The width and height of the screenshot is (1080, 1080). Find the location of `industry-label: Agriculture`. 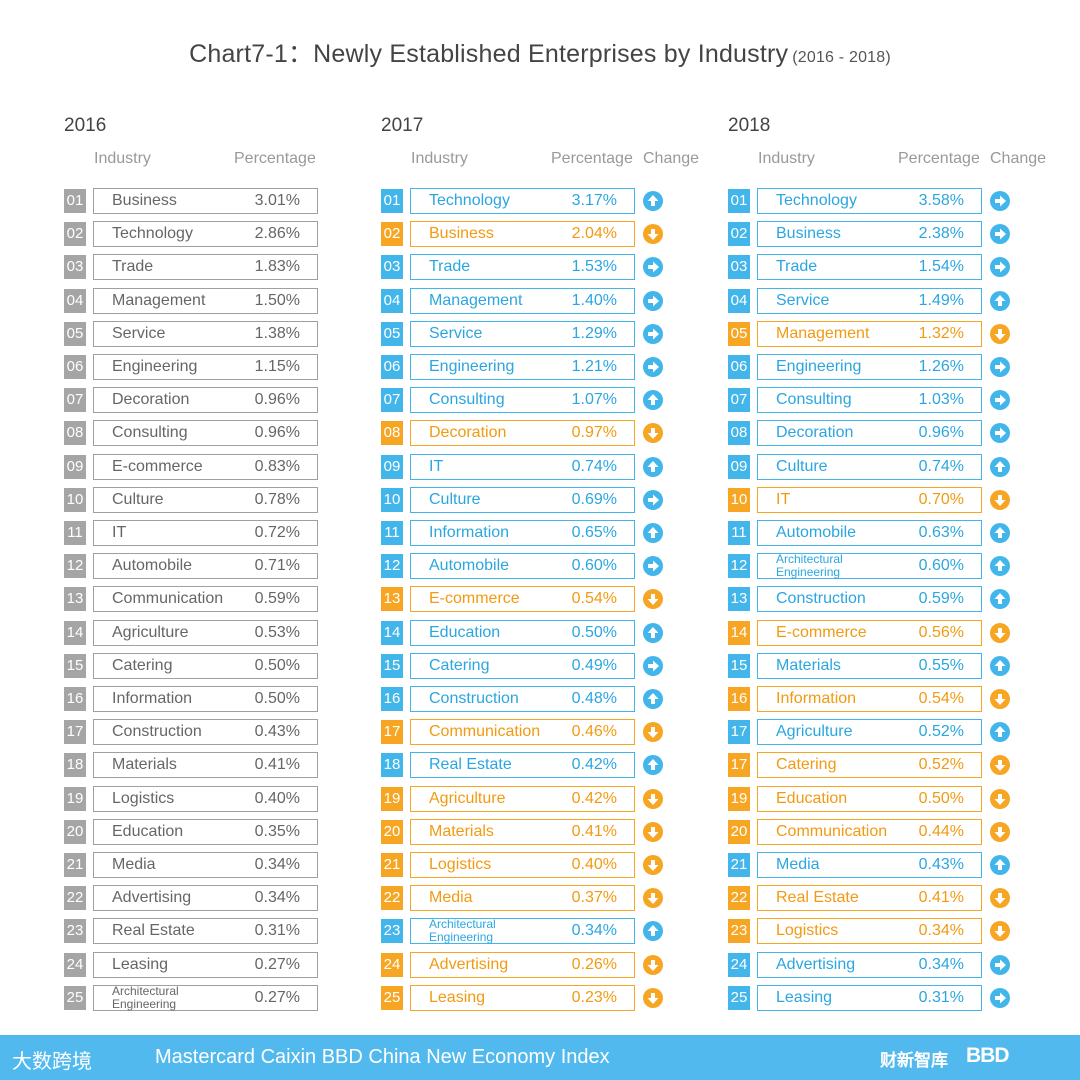

industry-label: Agriculture is located at coordinates (814, 732).